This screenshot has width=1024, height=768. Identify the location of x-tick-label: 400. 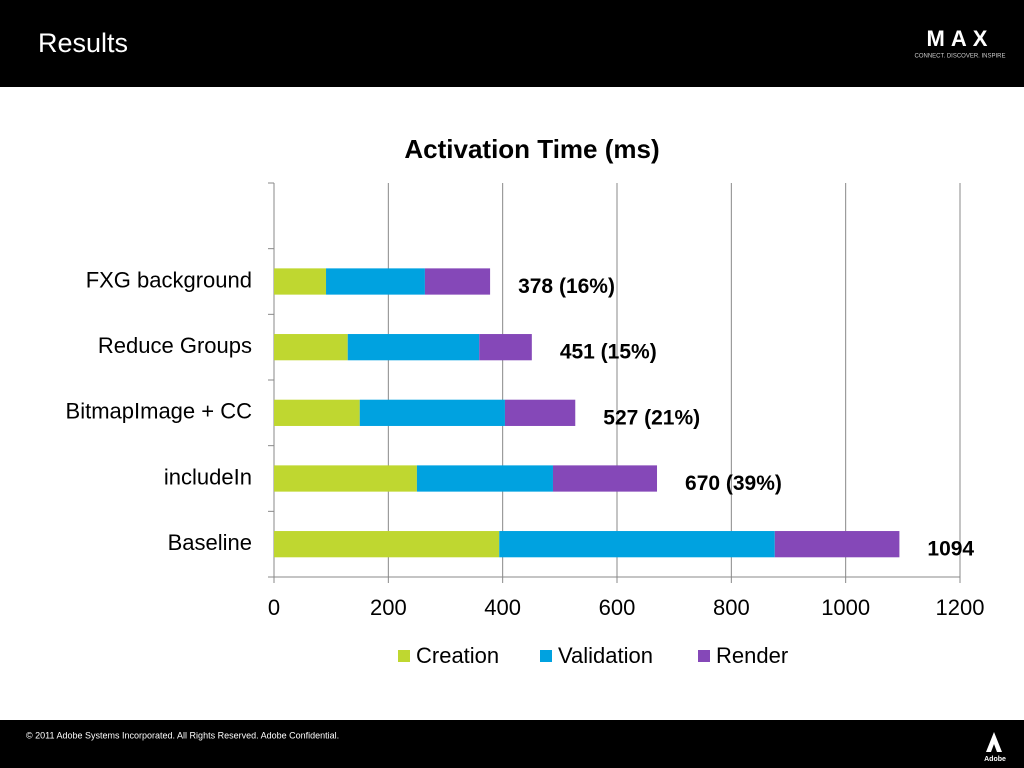
(502, 607).